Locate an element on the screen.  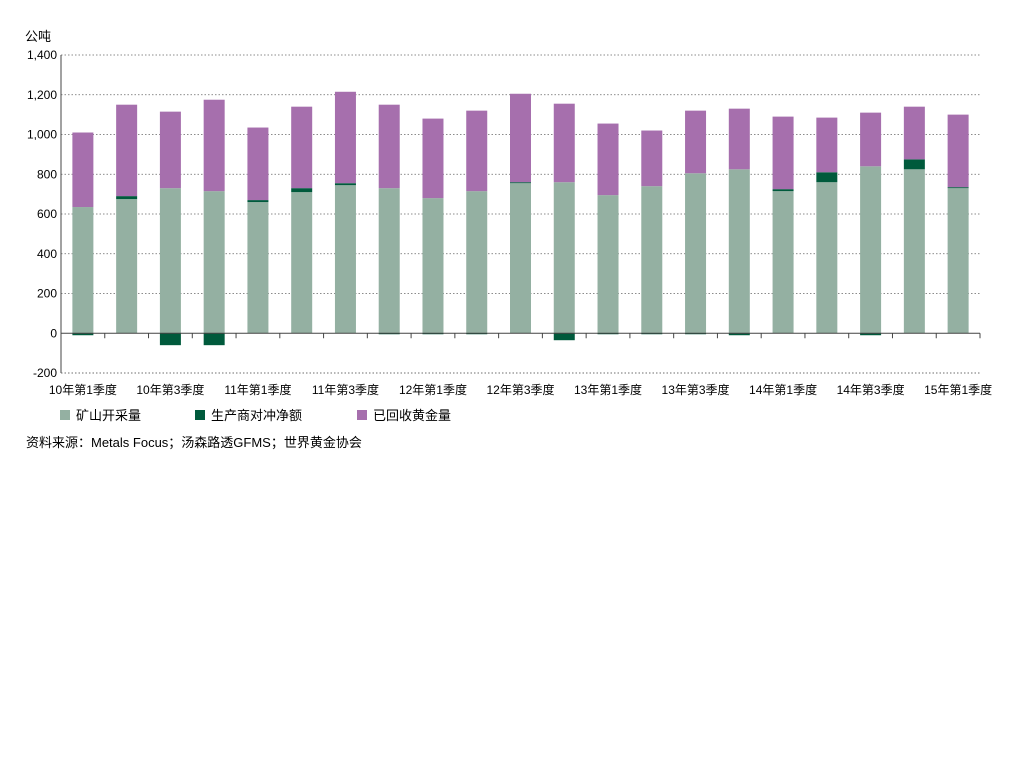
y-tick-label: 400 is located at coordinates (47, 254).